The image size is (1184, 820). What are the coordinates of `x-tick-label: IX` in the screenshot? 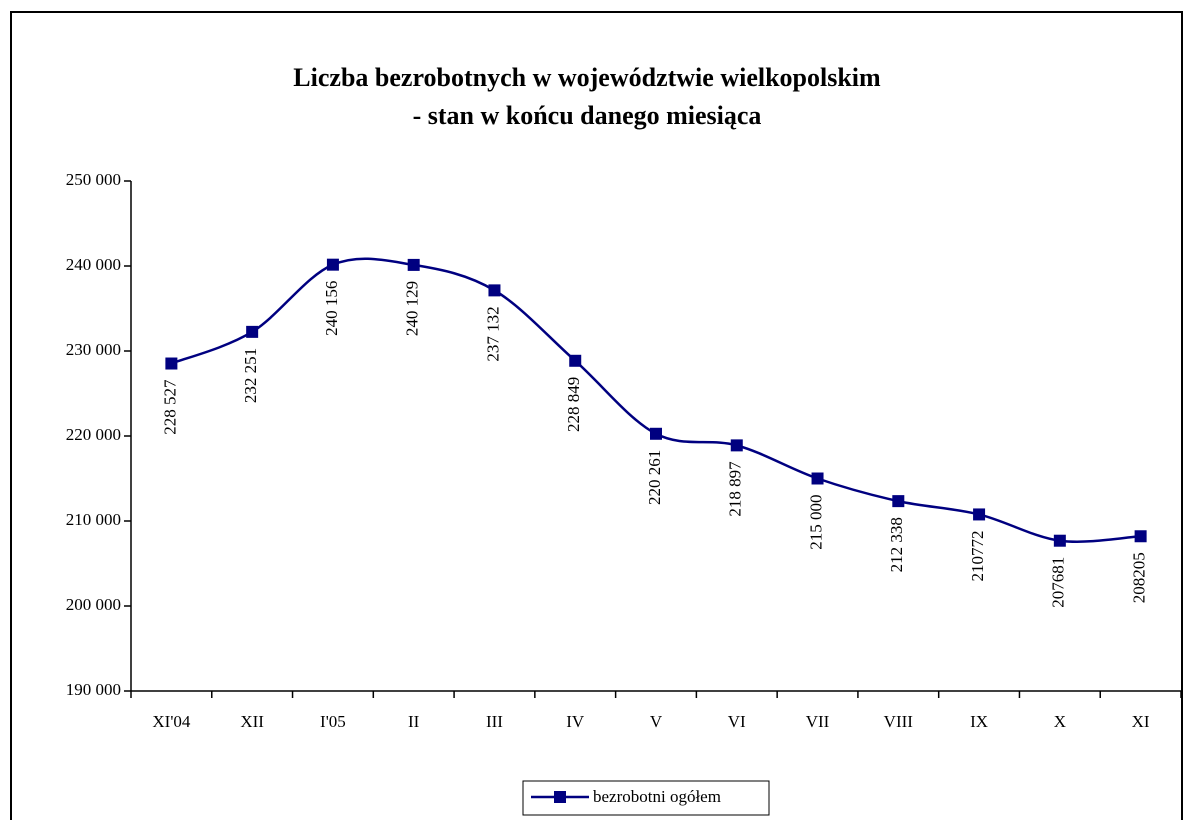 It's located at (979, 721).